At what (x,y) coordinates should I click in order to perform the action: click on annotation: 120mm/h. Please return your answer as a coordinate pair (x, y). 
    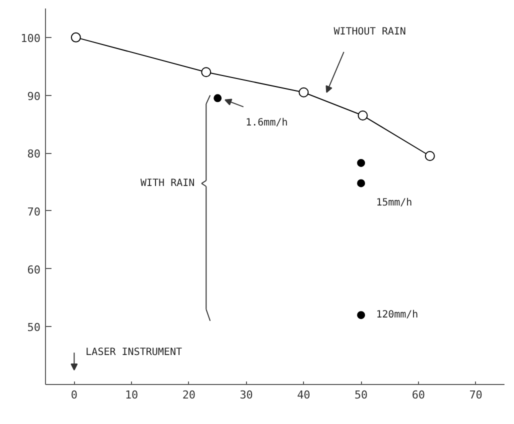
    Looking at the image, I should click on (397, 315).